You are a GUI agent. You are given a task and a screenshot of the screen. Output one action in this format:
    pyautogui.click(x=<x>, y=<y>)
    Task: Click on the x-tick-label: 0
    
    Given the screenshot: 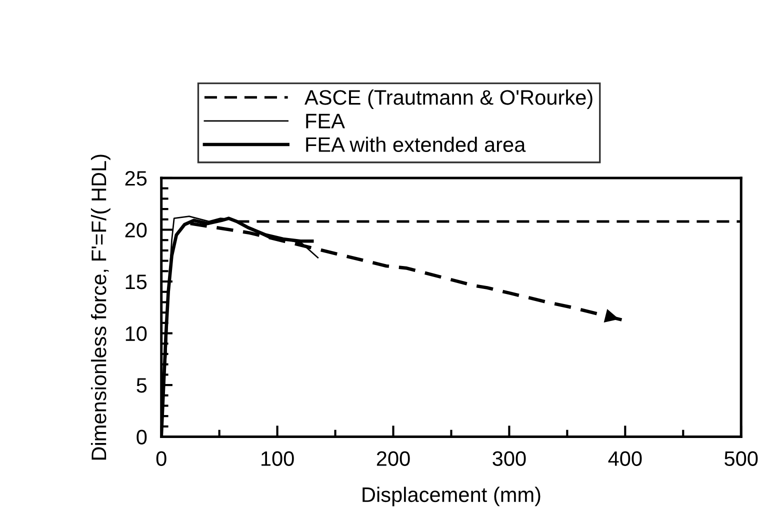 What is the action you would take?
    pyautogui.click(x=161, y=458)
    